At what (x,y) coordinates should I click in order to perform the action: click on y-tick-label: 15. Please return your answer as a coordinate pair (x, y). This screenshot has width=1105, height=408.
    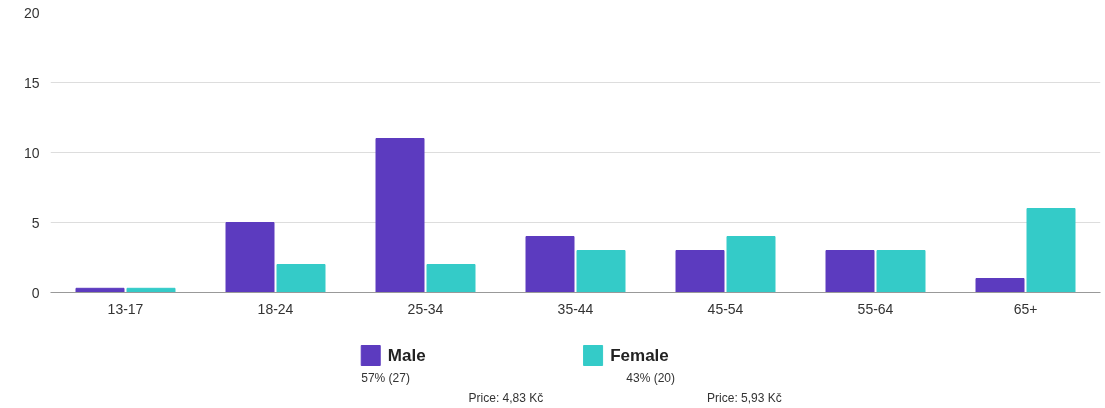
    Looking at the image, I should click on (31, 82).